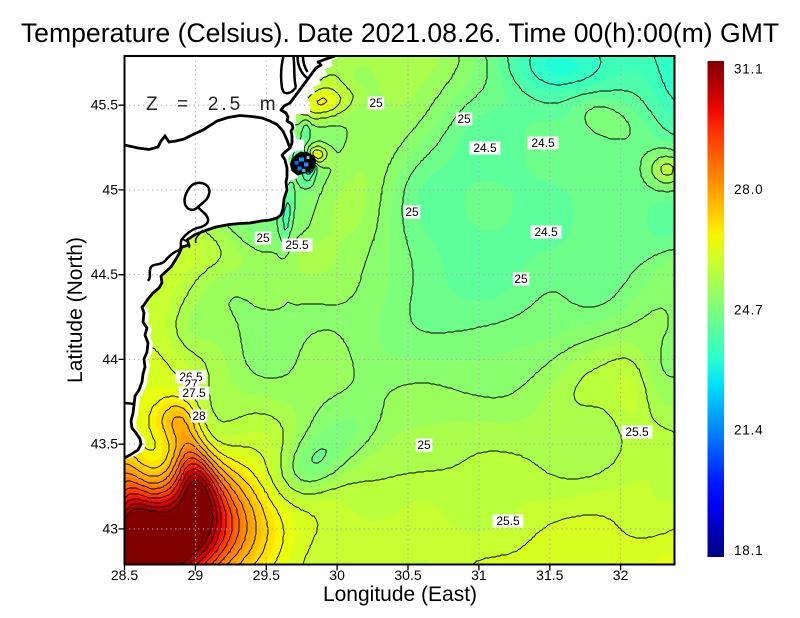  I want to click on svg-text: 27.5, so click(194, 393).